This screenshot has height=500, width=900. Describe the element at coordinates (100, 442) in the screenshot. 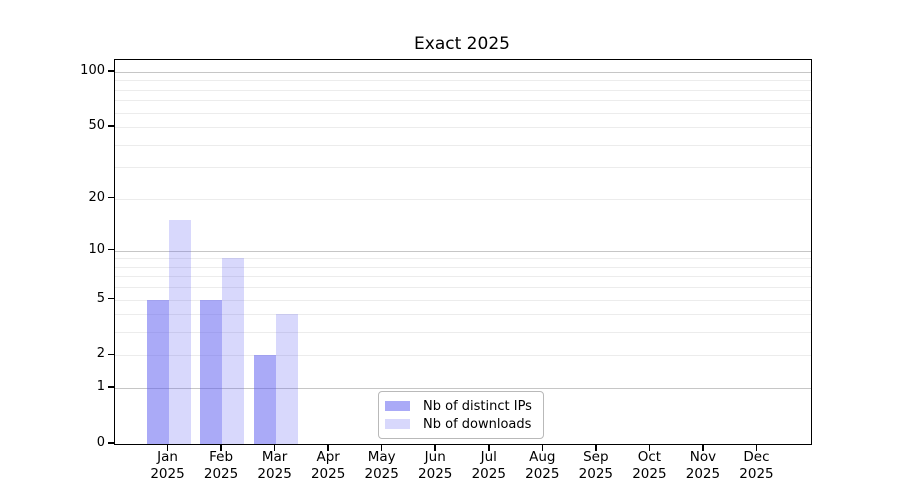

I see `y-tick-label: 0` at that location.